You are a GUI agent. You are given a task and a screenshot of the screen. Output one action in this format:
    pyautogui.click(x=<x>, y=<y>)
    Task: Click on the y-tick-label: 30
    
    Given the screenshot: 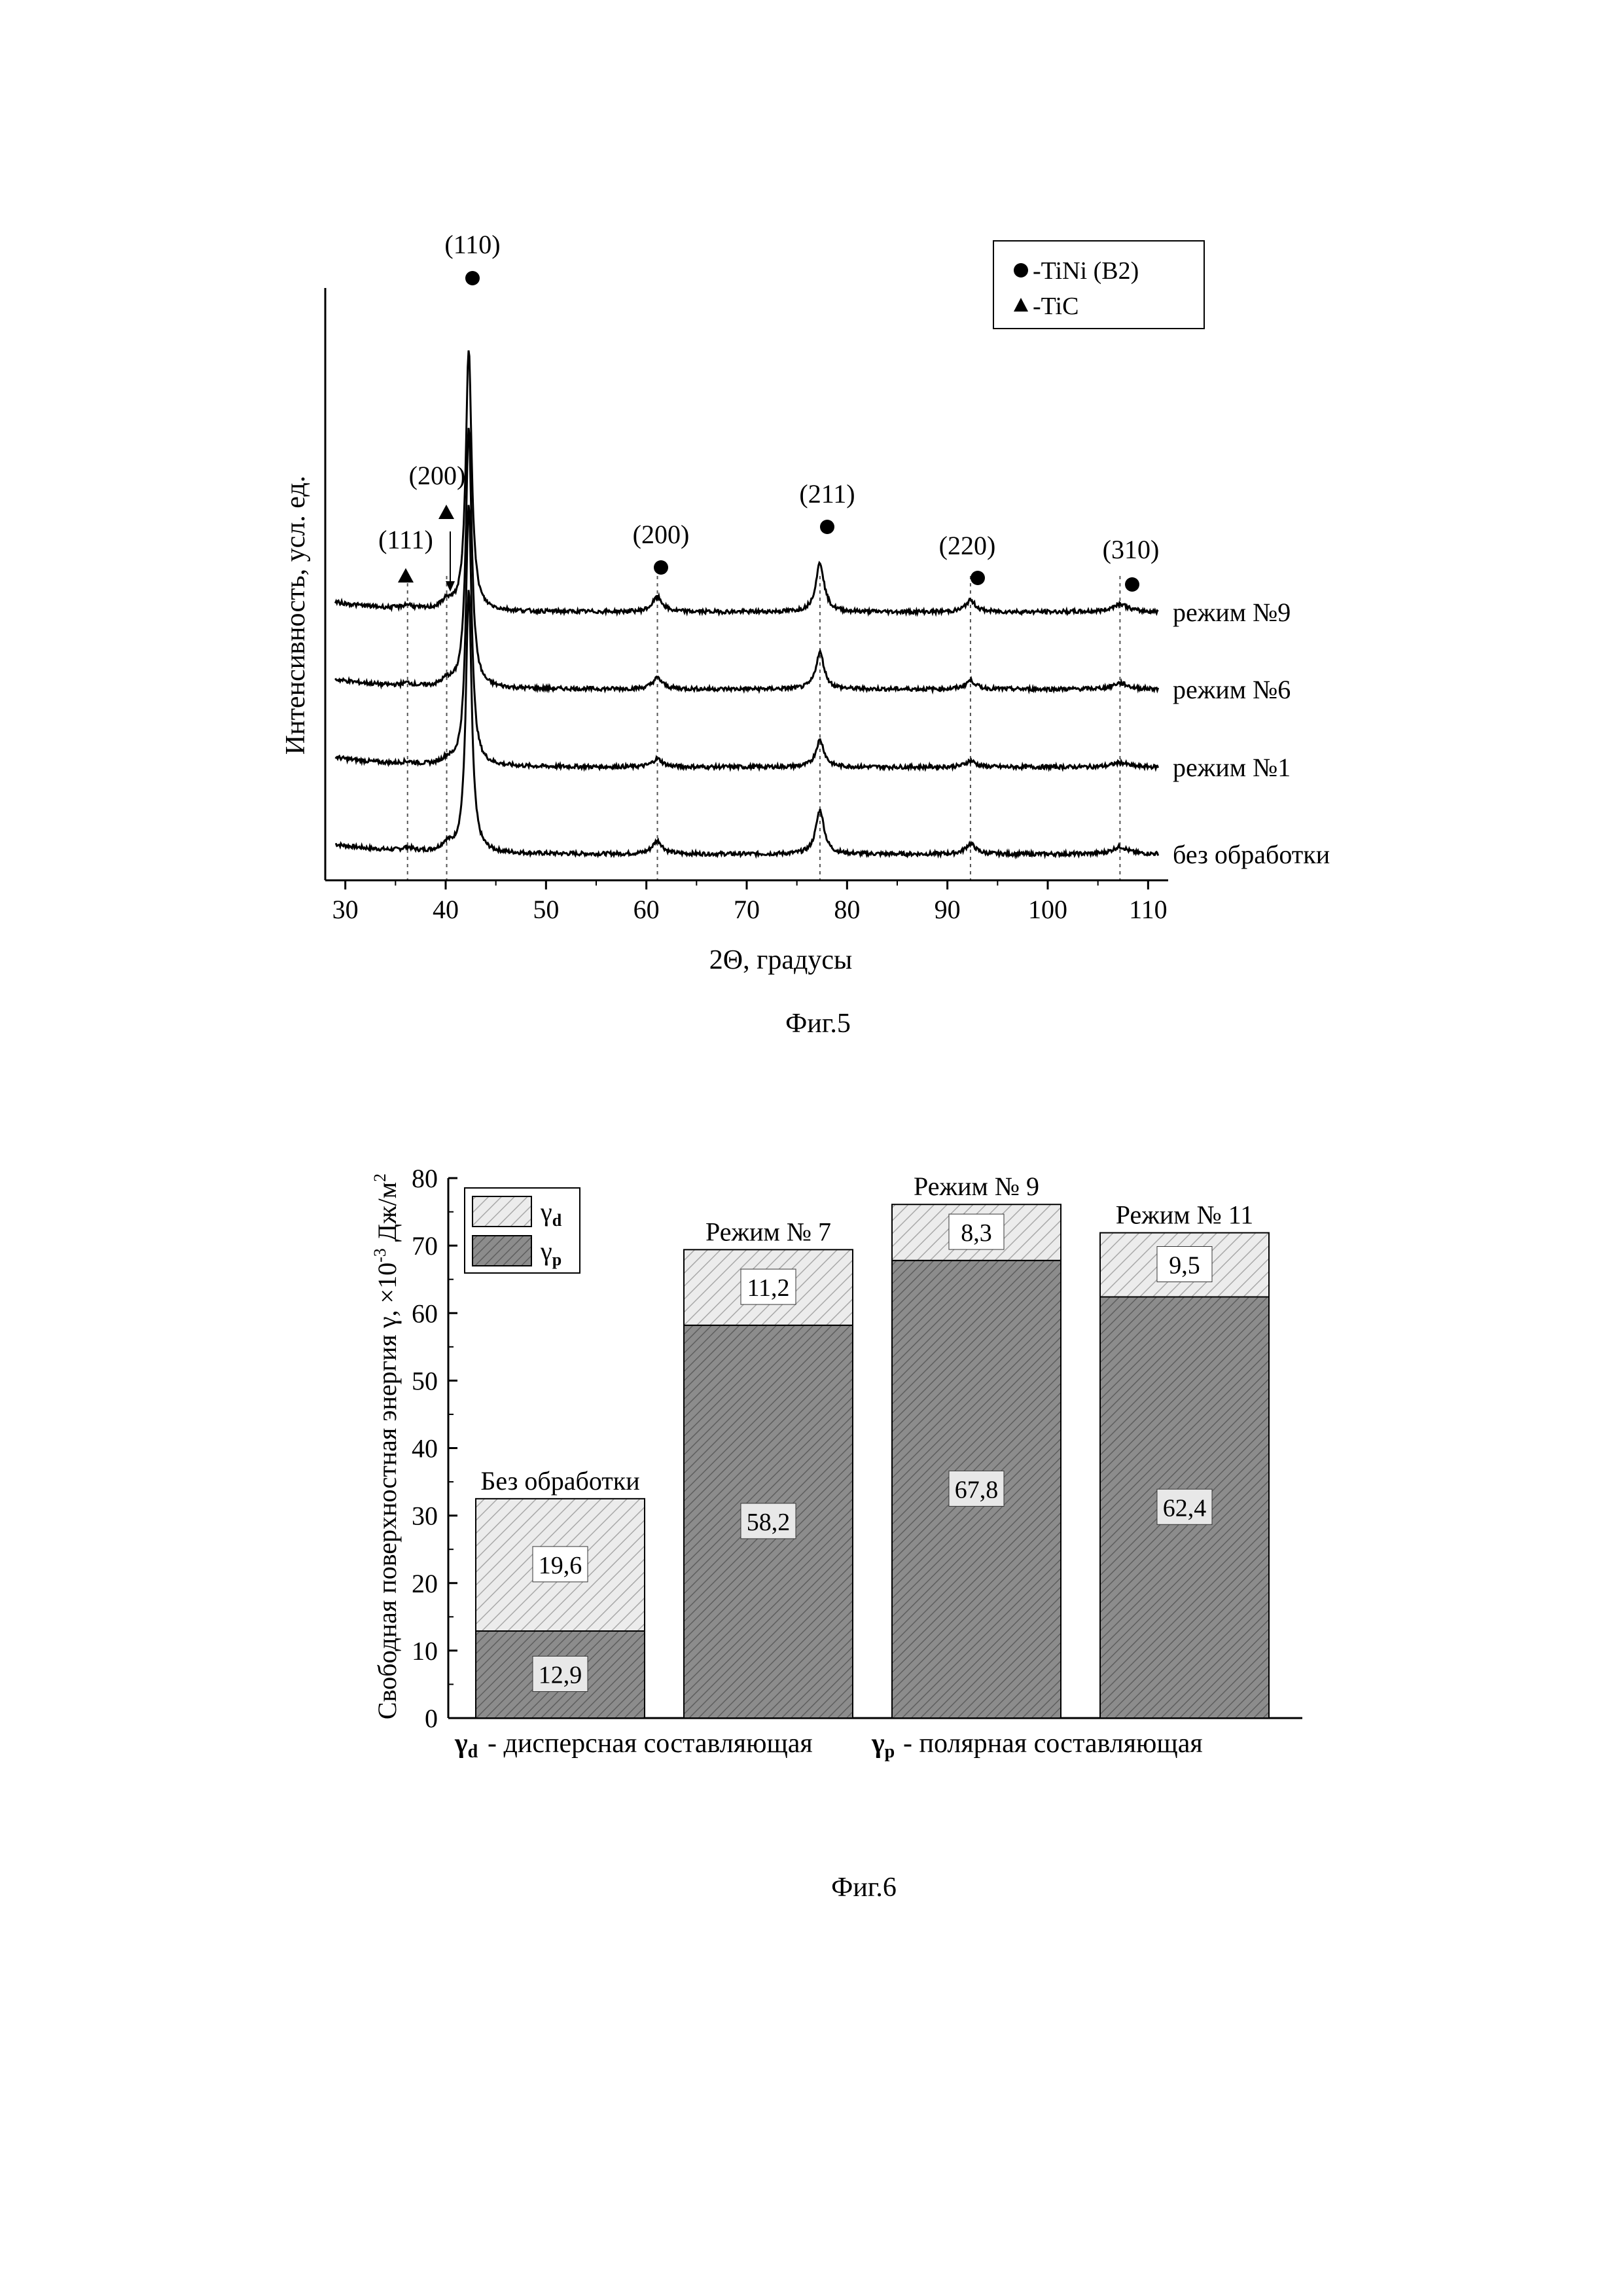 What is the action you would take?
    pyautogui.click(x=425, y=1516)
    